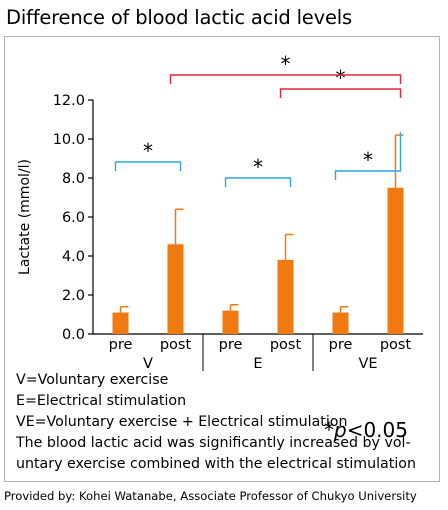 This screenshot has width=448, height=510. Describe the element at coordinates (73, 296) in the screenshot. I see `y-tick-label: 2.0` at that location.